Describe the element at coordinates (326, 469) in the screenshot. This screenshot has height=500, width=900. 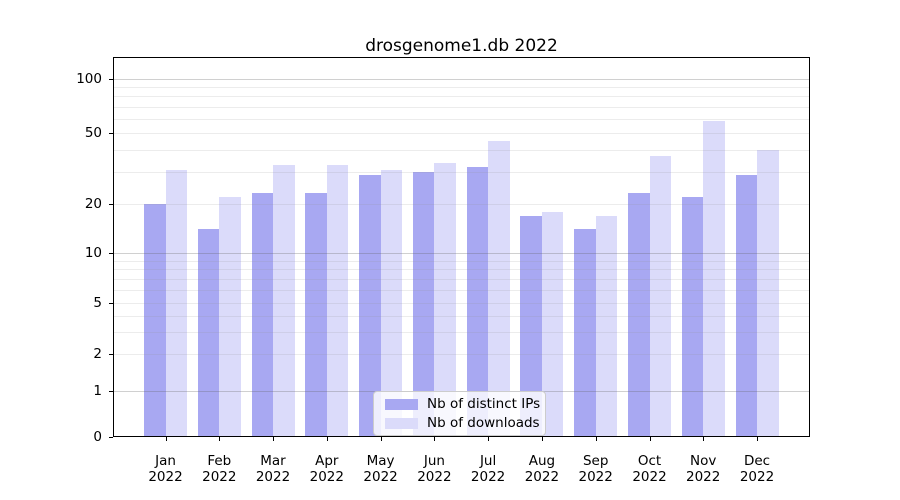
I see `x-tick-label-apr: Apr 2022` at that location.